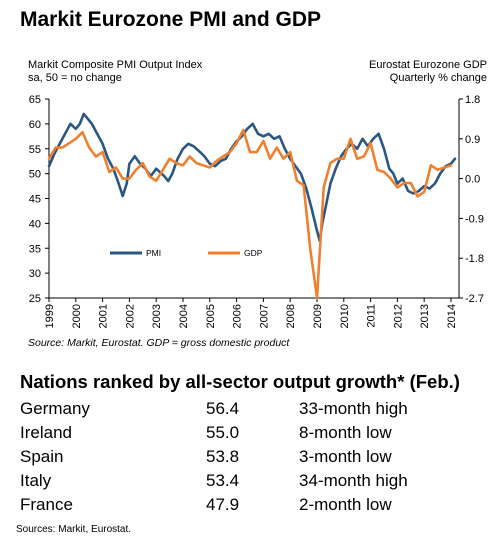 The height and width of the screenshot is (546, 501). I want to click on nation-name: Germany, so click(55, 408).